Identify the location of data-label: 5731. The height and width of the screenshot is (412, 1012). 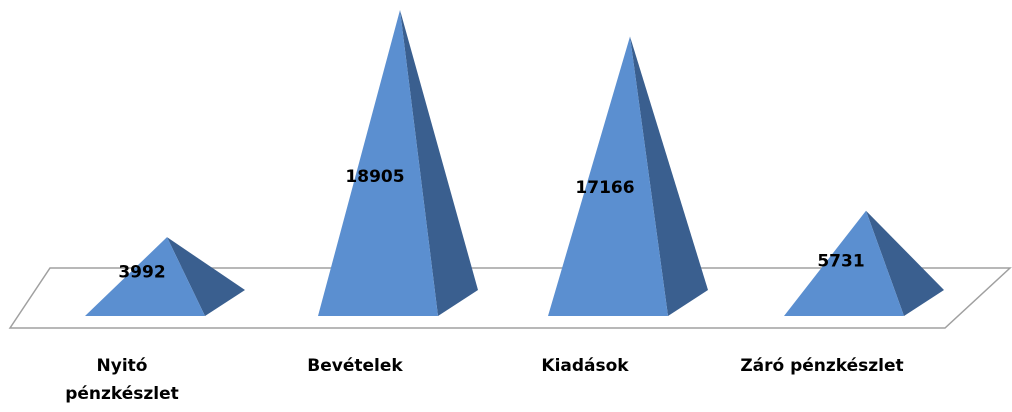
(840, 261).